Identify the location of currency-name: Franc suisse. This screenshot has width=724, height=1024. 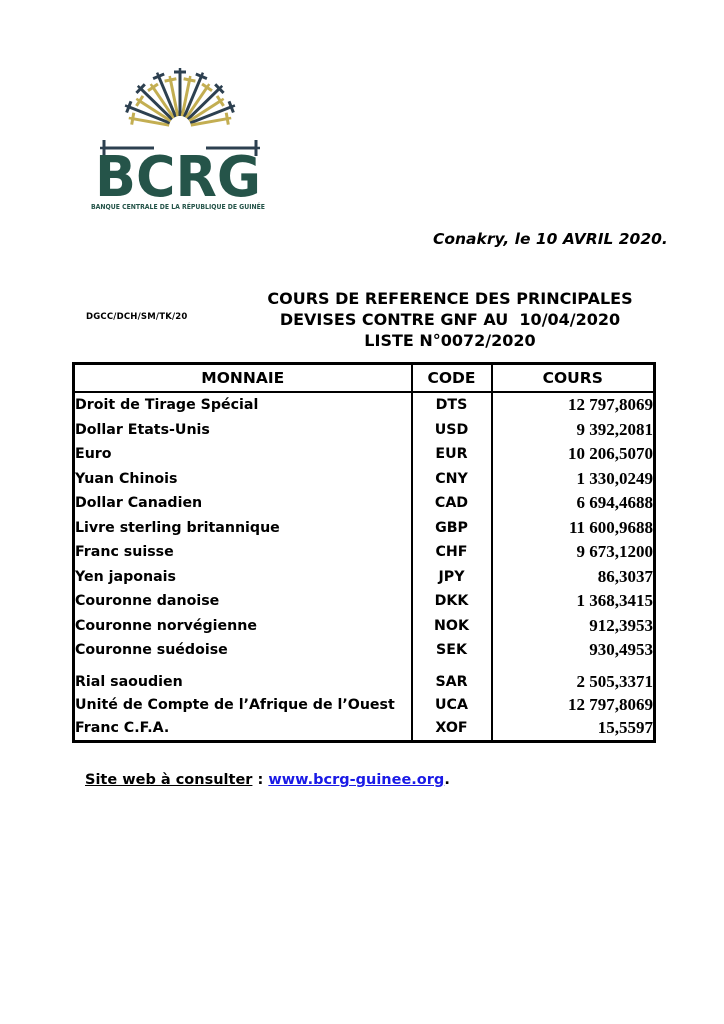
(242, 552).